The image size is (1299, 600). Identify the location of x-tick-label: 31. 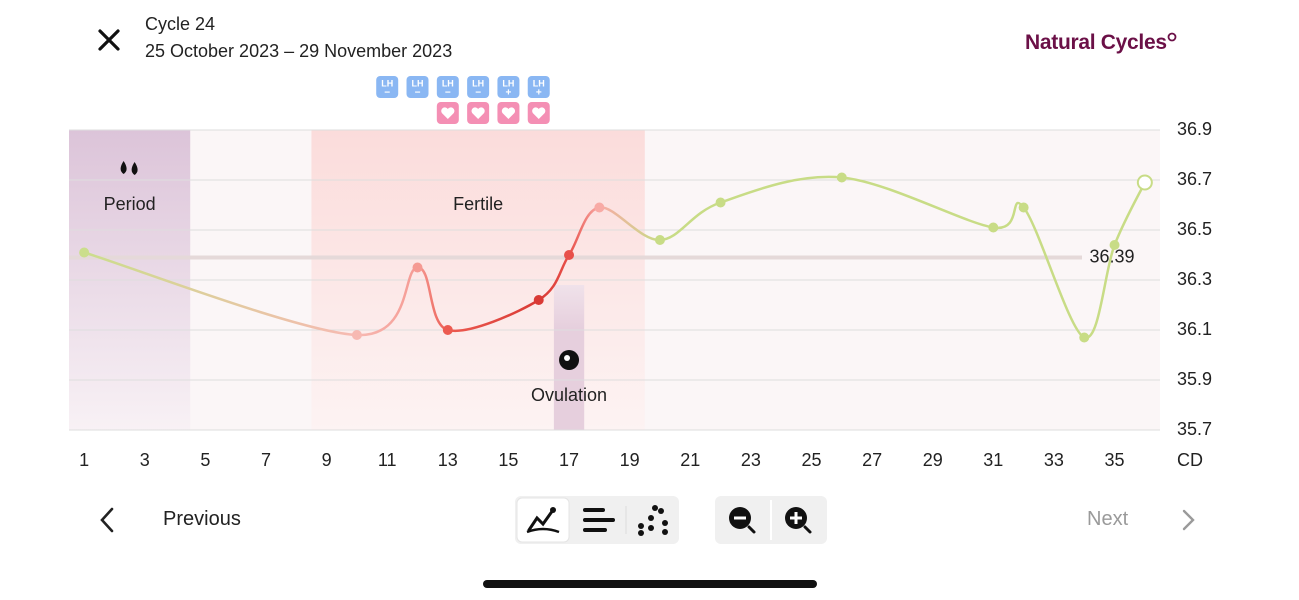
(993, 460).